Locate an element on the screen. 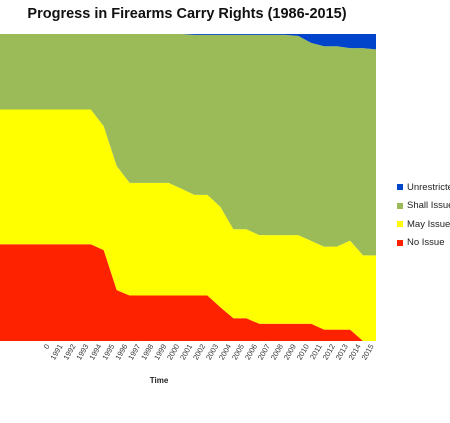 The width and height of the screenshot is (450, 423). x-tick-label: 2012 is located at coordinates (329, 352).